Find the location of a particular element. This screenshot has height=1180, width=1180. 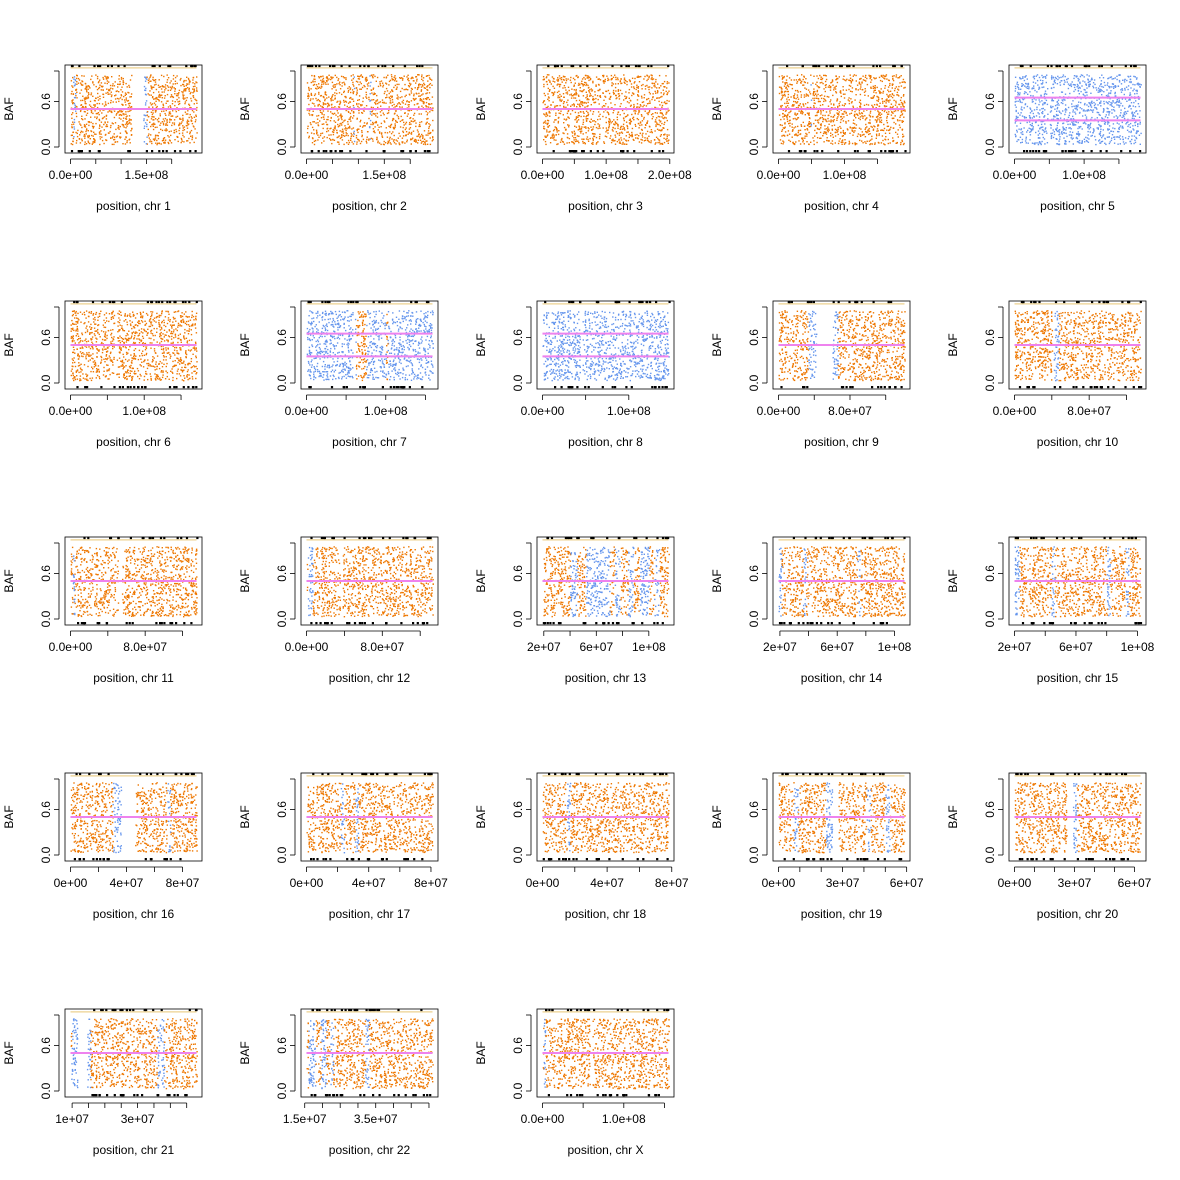

x-axis-label: position, chr 2 is located at coordinates (369, 206).